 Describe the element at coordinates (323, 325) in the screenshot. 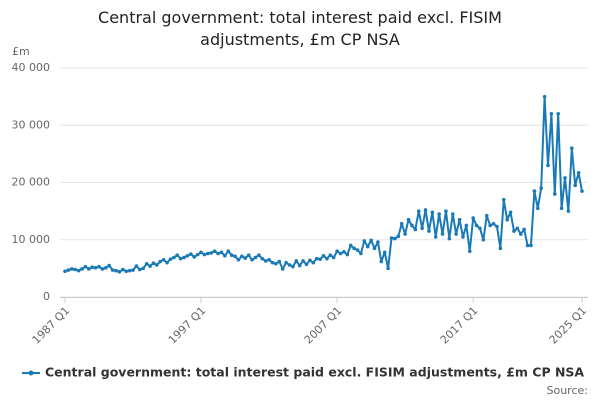

I see `x-tick-label: 2007 Q1` at that location.